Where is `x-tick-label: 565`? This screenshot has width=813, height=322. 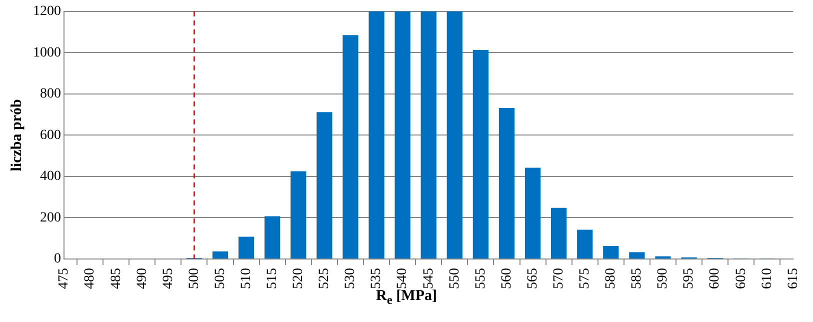 x-tick-label: 565 is located at coordinates (532, 278).